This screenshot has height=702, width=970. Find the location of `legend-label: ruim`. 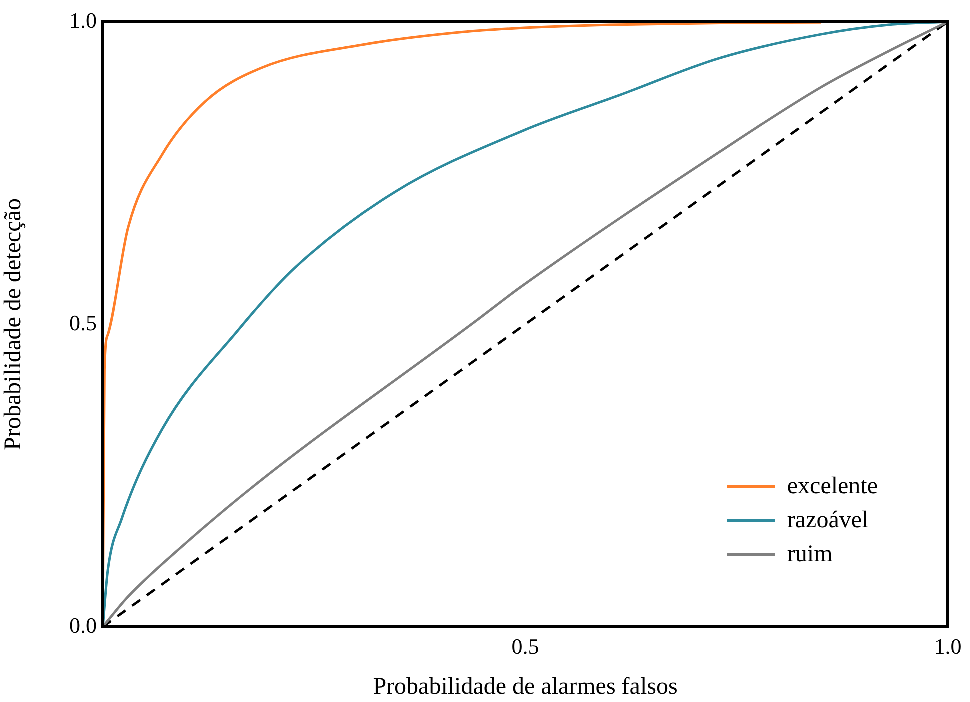

legend-label: ruim is located at coordinates (810, 554).